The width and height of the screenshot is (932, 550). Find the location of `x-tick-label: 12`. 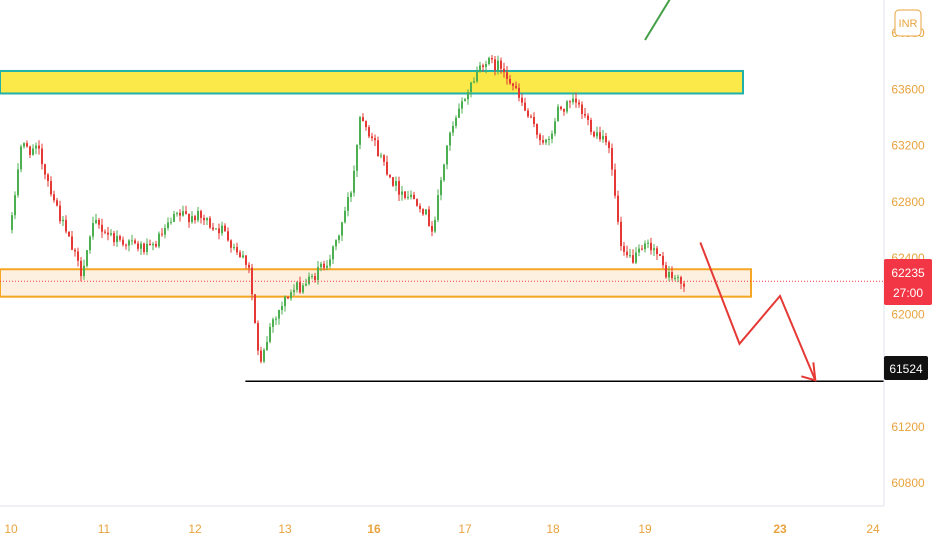

x-tick-label: 12 is located at coordinates (195, 529).